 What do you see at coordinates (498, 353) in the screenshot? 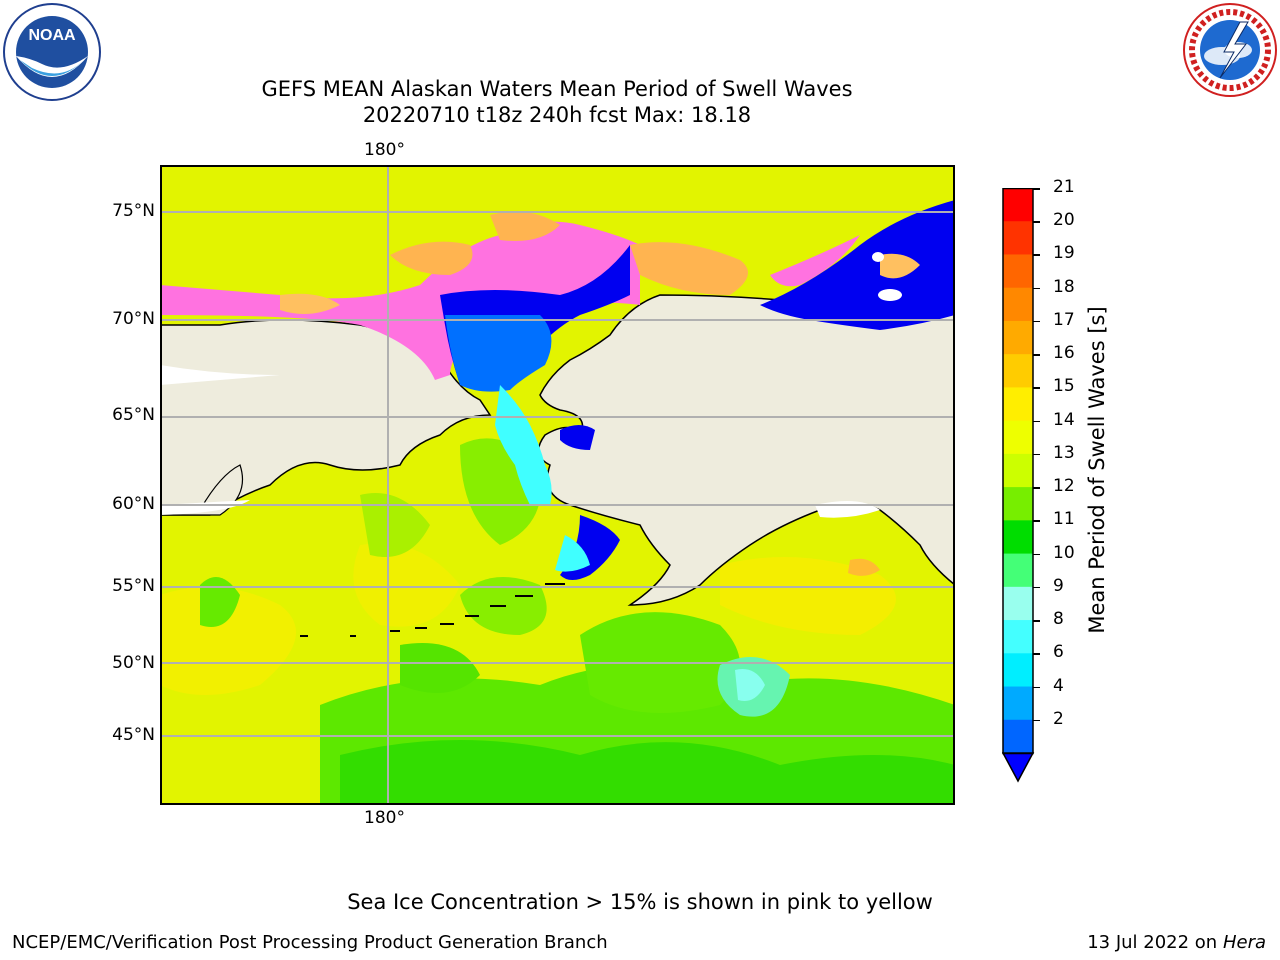
I see `mid-blue-region` at bounding box center [498, 353].